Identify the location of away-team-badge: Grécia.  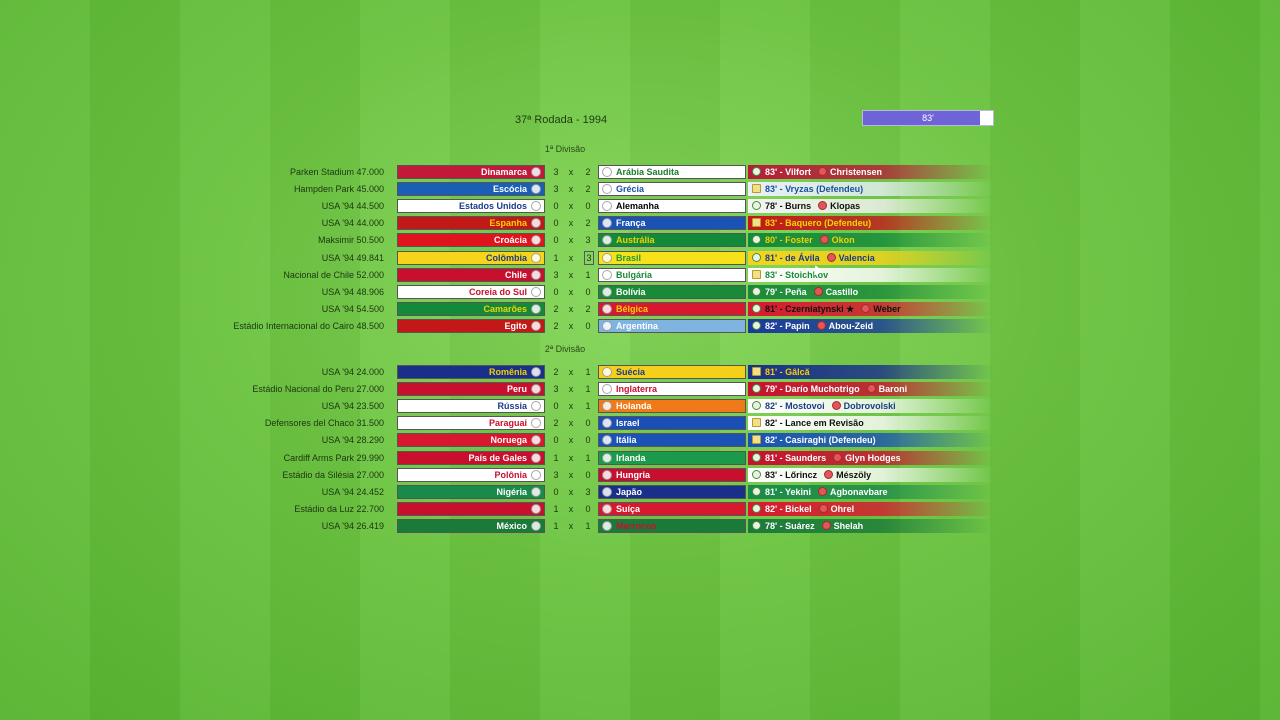
(672, 189).